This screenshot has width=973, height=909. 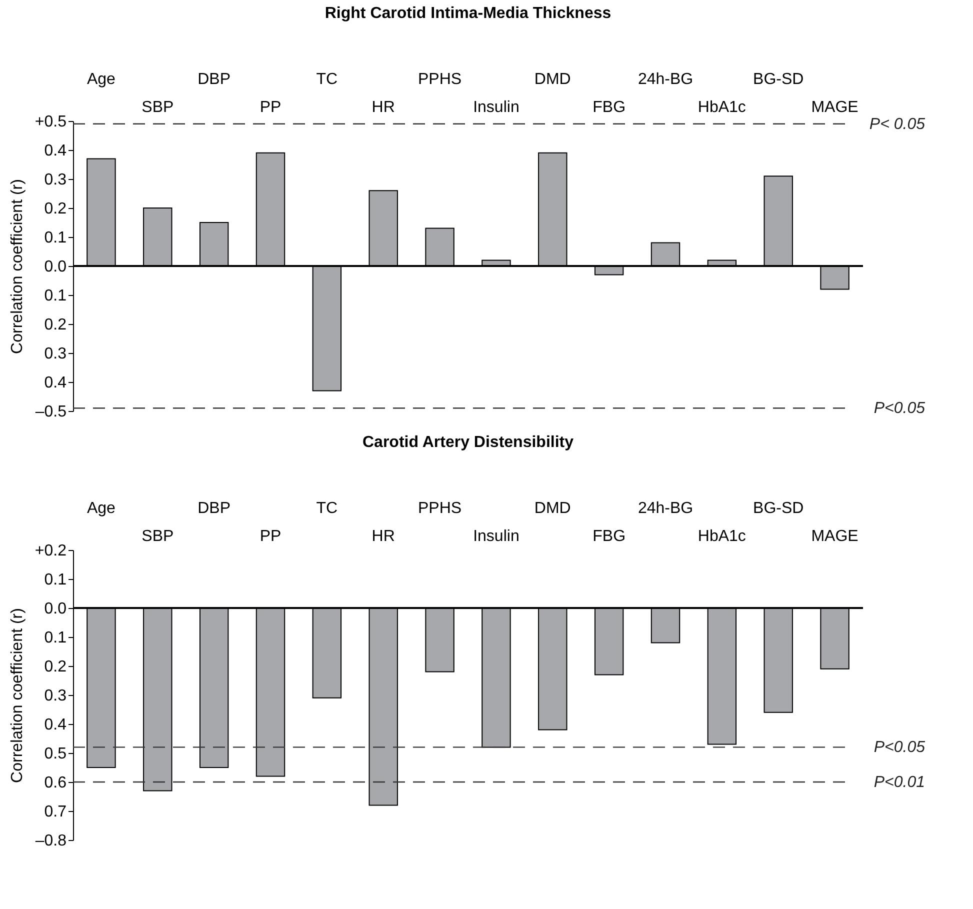 What do you see at coordinates (897, 124) in the screenshot?
I see `ref-line-label: P< 0.05` at bounding box center [897, 124].